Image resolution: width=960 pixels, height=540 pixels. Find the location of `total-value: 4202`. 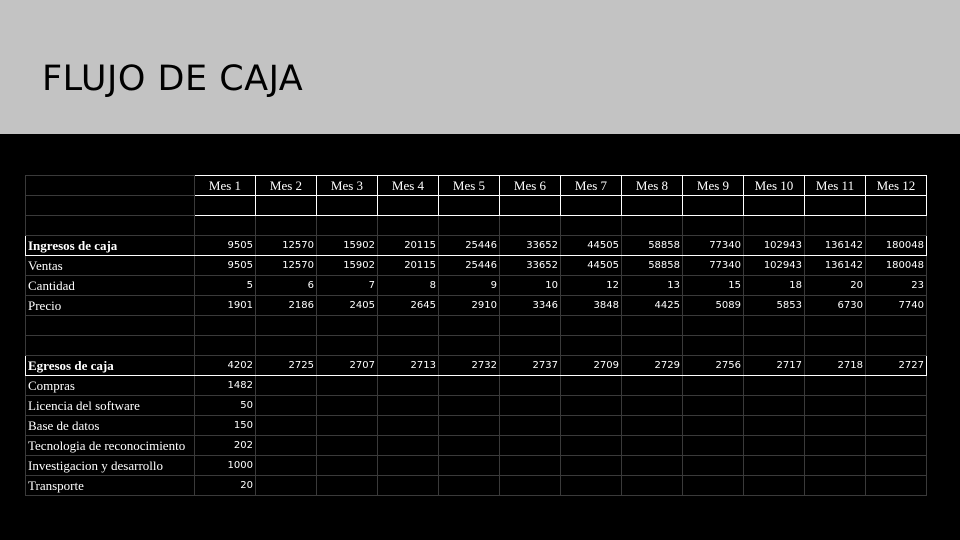

total-value: 4202 is located at coordinates (225, 365).